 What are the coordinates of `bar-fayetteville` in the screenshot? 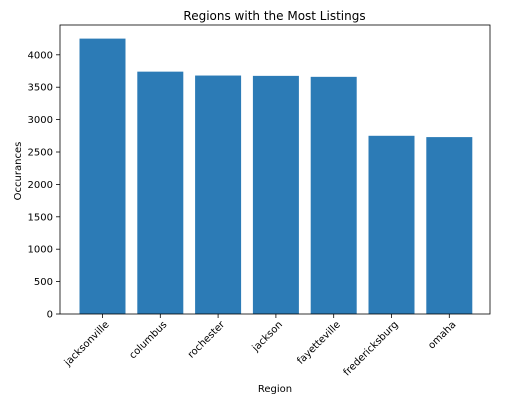 It's located at (333, 195).